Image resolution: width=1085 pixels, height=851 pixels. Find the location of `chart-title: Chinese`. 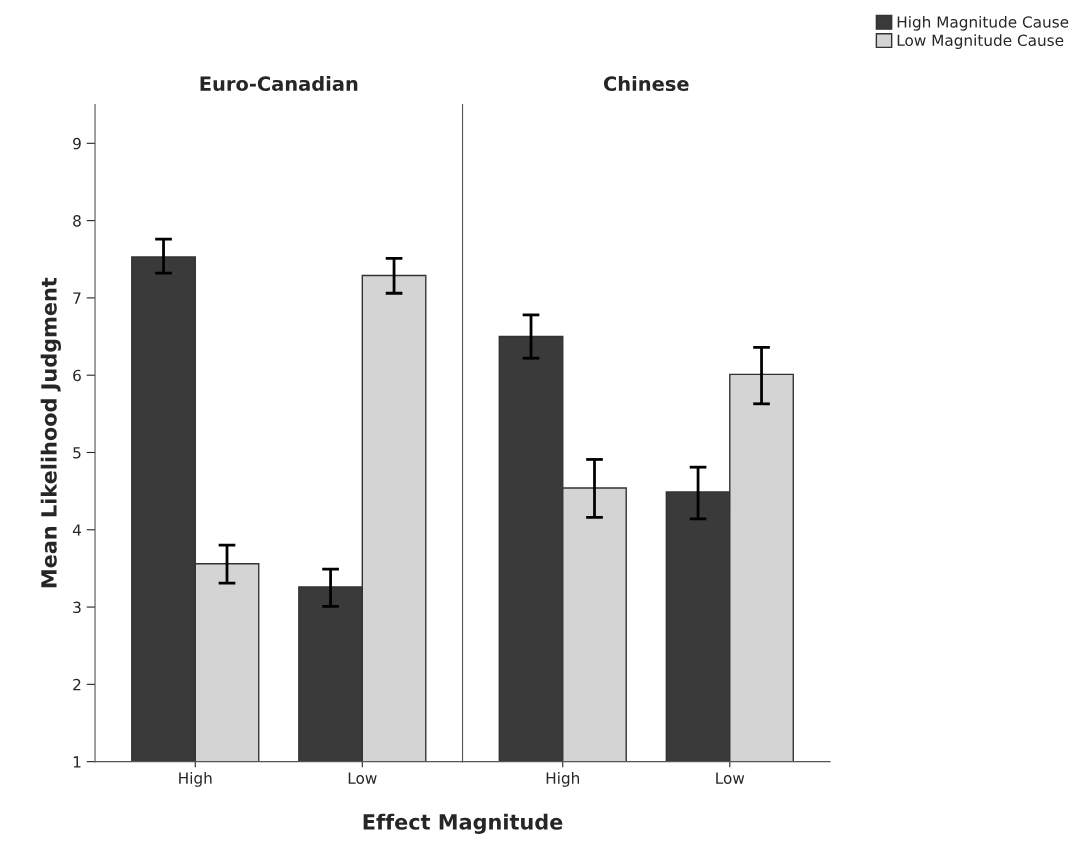

chart-title: Chinese is located at coordinates (646, 84).